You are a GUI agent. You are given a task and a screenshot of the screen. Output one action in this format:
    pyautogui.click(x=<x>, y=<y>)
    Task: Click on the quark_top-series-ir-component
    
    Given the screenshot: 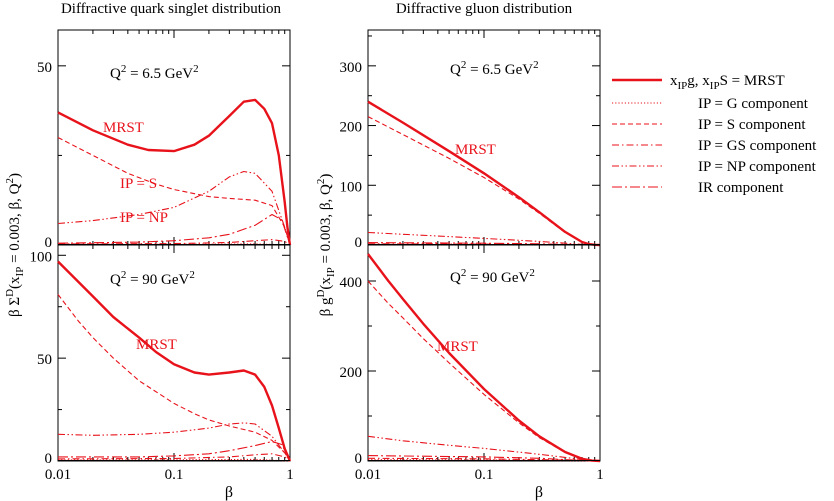 What is the action you would take?
    pyautogui.click(x=174, y=229)
    